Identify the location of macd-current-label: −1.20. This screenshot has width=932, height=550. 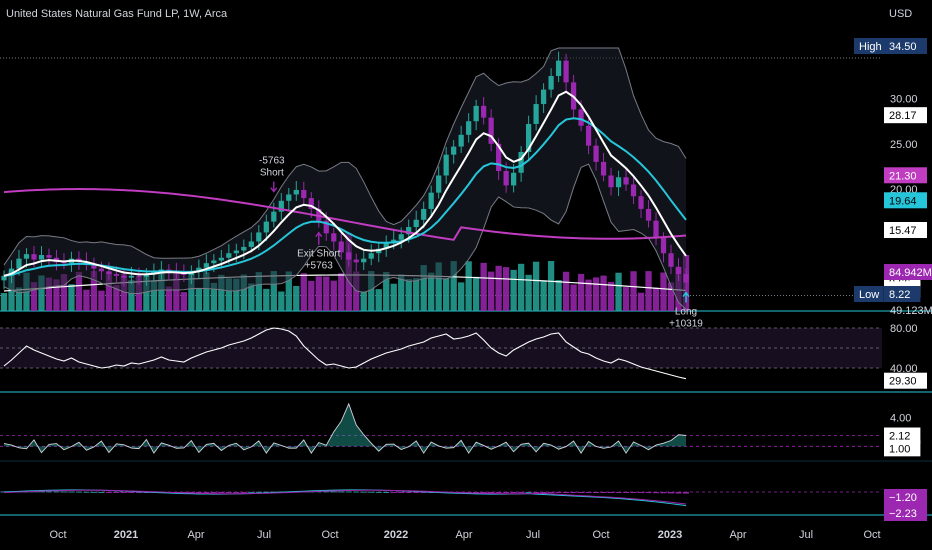
(903, 498).